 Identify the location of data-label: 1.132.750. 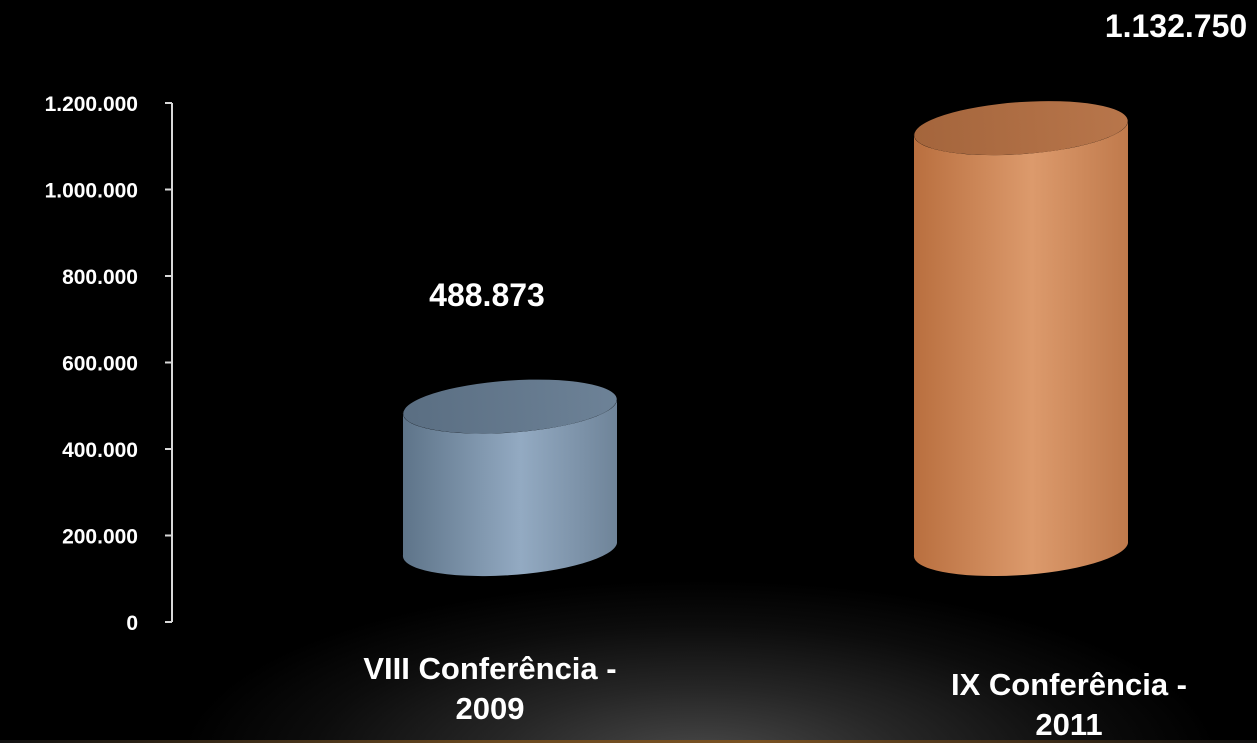
(1176, 26).